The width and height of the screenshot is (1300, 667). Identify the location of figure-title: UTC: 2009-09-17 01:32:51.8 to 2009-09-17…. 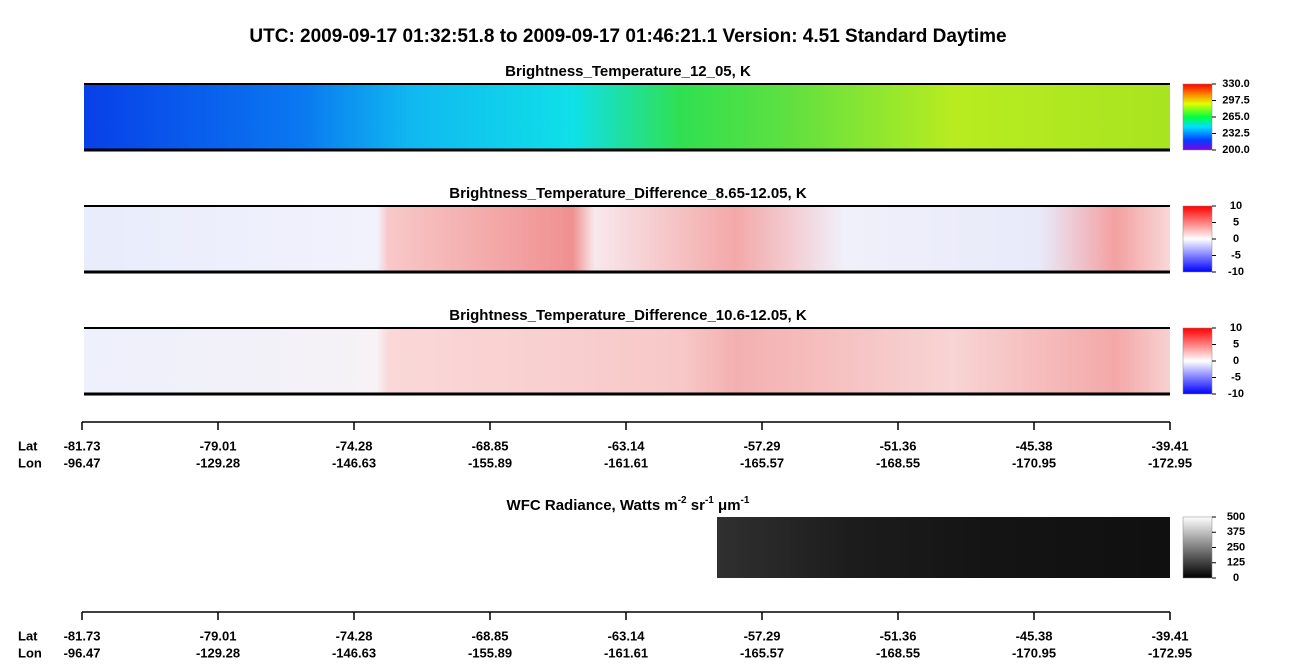
(627, 36).